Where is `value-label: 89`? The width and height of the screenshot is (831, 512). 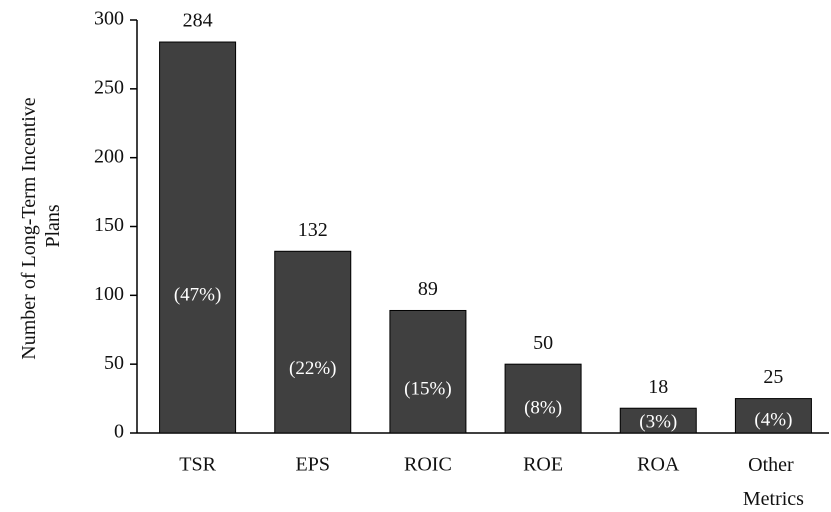
value-label: 89 is located at coordinates (428, 289).